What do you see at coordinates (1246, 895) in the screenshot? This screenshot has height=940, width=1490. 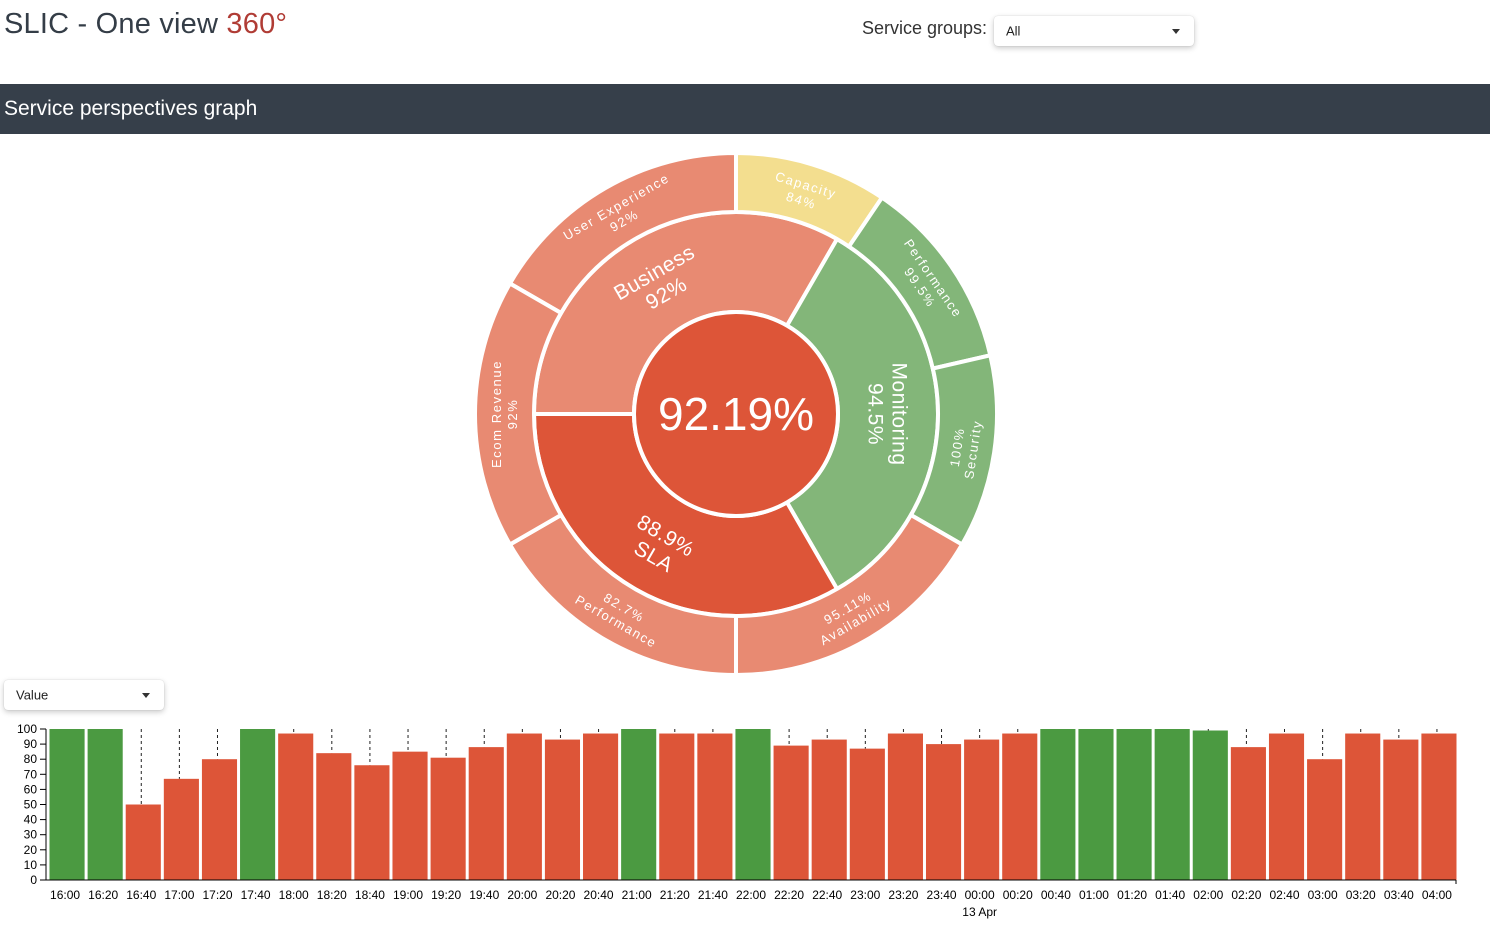 I see `x-tick-label: 02:20` at bounding box center [1246, 895].